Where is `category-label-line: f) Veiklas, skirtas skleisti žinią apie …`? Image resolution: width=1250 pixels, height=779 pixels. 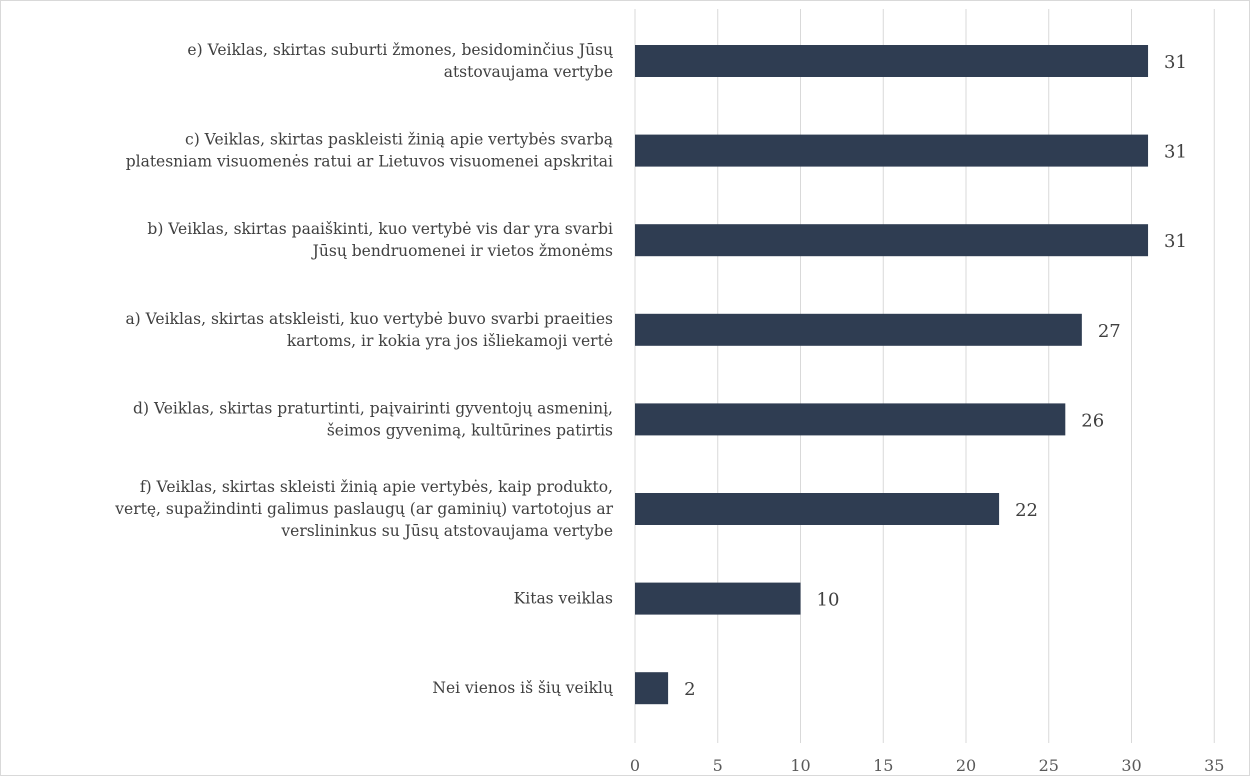 category-label-line: f) Veiklas, skirtas skleisti žinią apie … is located at coordinates (376, 487).